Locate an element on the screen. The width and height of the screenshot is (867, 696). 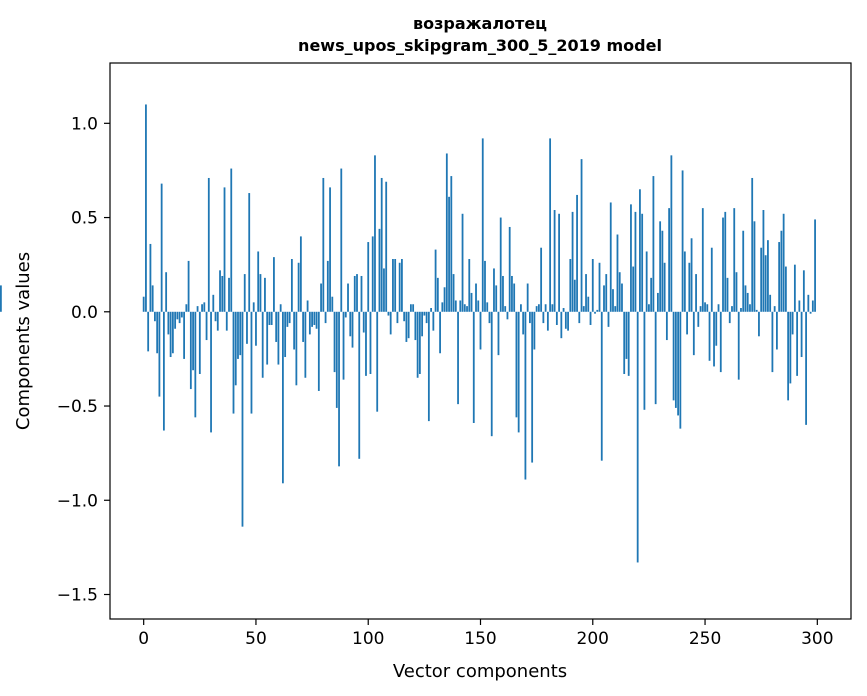
y-axis: 1.0 0.5 0.0 −0.5 −1.0 −1.5 is located at coordinates (83, 359).